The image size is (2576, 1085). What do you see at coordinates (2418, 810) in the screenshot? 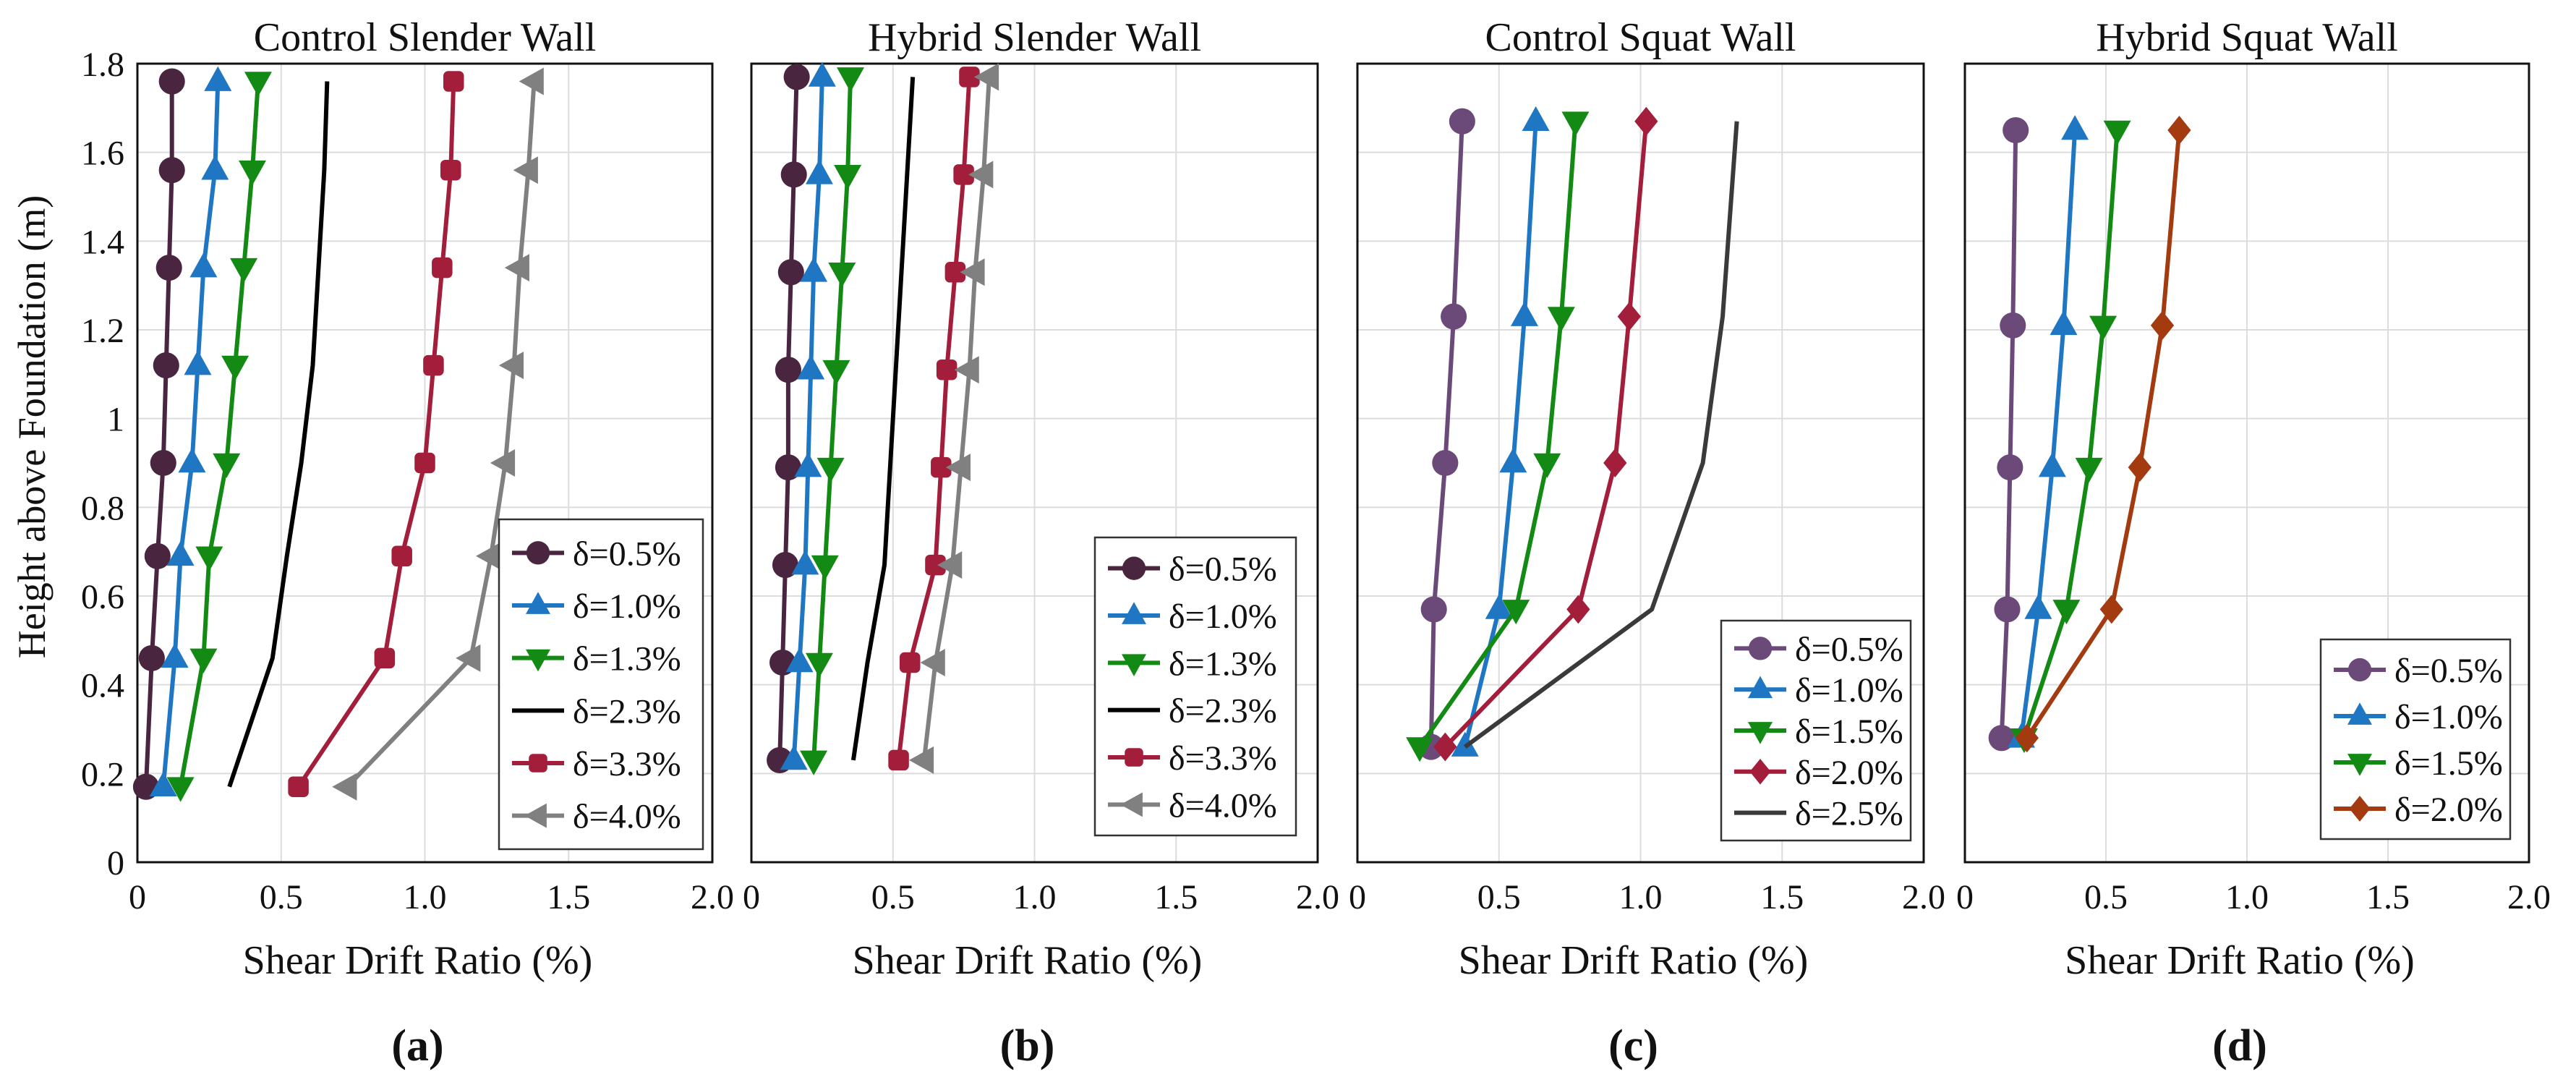
I see `legend-entry: δ=2.0%` at bounding box center [2418, 810].